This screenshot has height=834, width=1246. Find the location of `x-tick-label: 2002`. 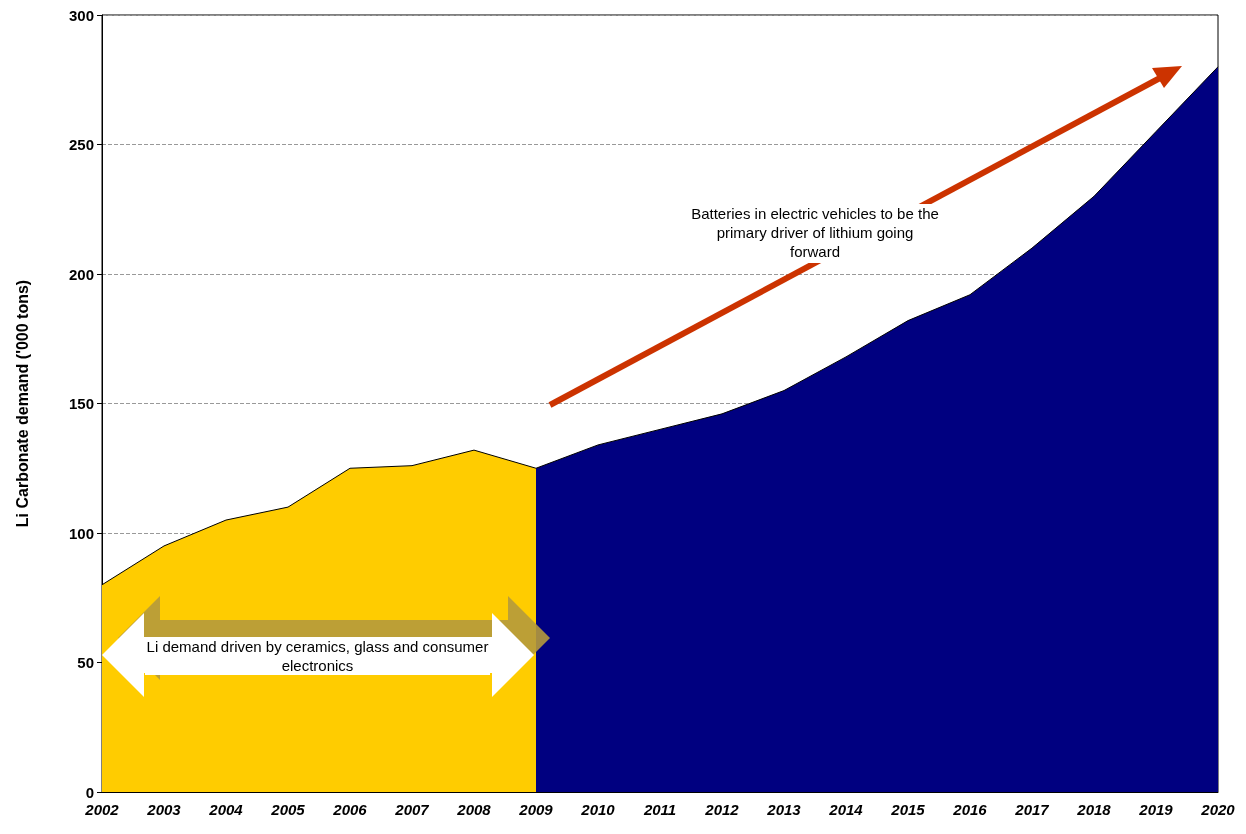

x-tick-label: 2002 is located at coordinates (102, 809).